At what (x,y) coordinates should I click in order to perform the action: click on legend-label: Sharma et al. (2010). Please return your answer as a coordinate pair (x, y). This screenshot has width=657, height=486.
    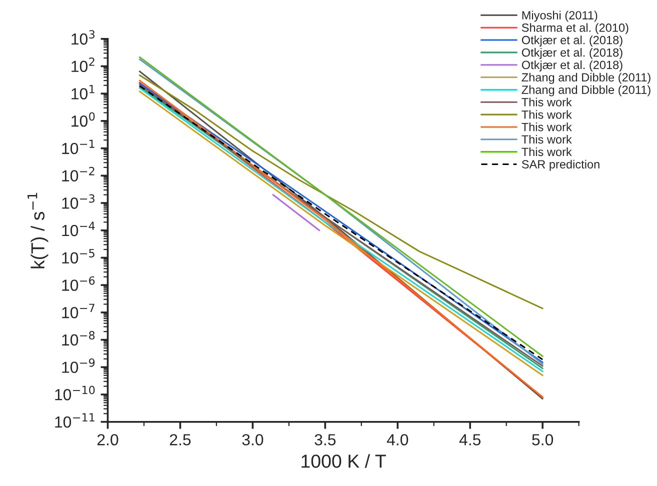
    Looking at the image, I should click on (575, 28).